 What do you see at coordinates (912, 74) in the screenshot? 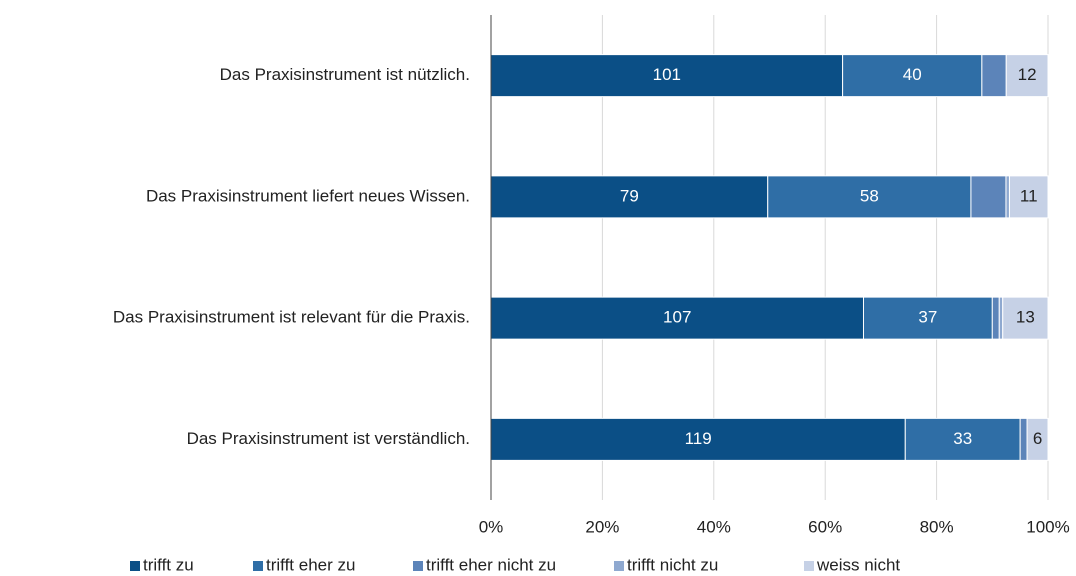
I see `data-label: 40` at bounding box center [912, 74].